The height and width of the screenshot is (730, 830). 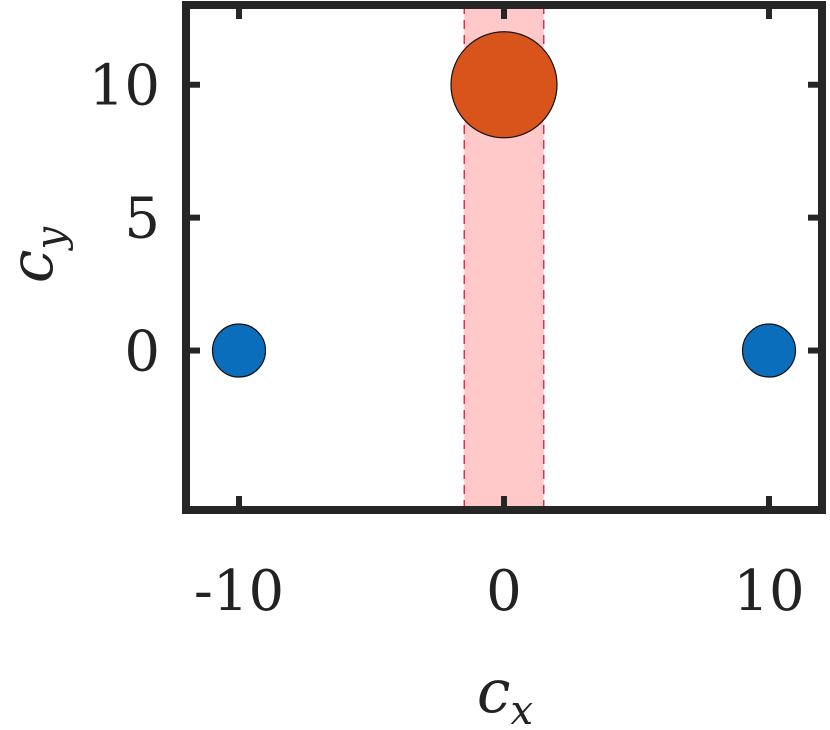 What do you see at coordinates (124, 86) in the screenshot?
I see `y-tick-label-3: 10` at bounding box center [124, 86].